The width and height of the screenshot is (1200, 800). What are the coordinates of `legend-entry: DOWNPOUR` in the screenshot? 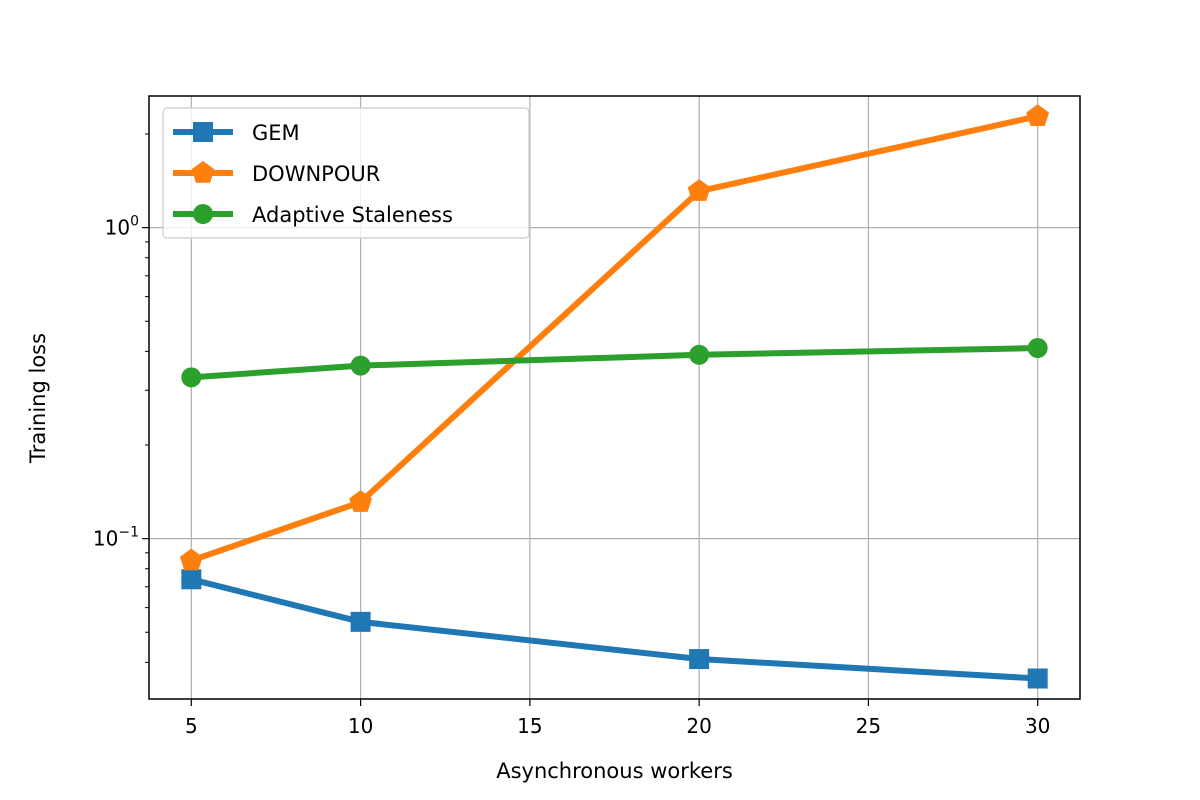 It's located at (276, 173).